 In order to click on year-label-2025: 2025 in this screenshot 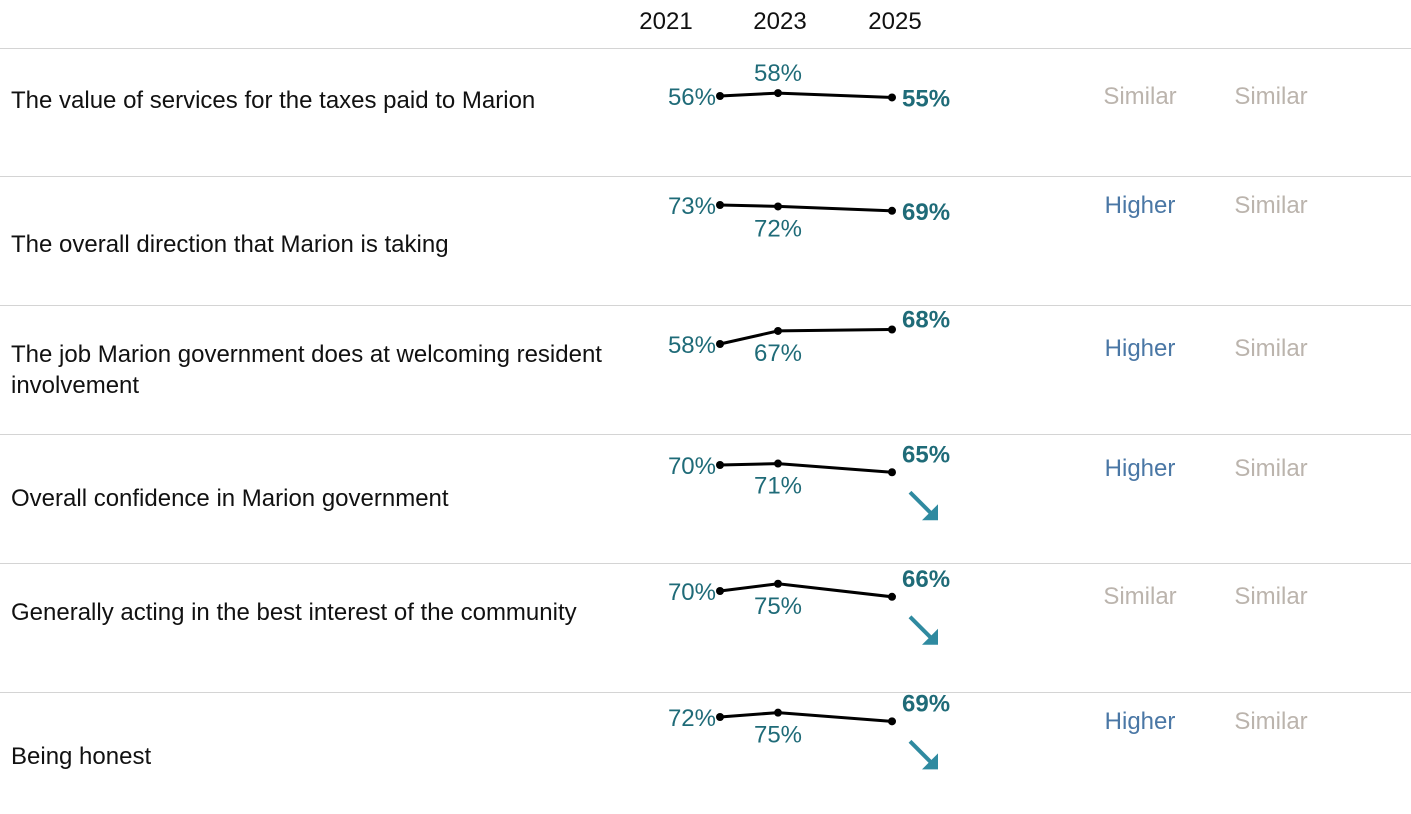, I will do `click(895, 21)`.